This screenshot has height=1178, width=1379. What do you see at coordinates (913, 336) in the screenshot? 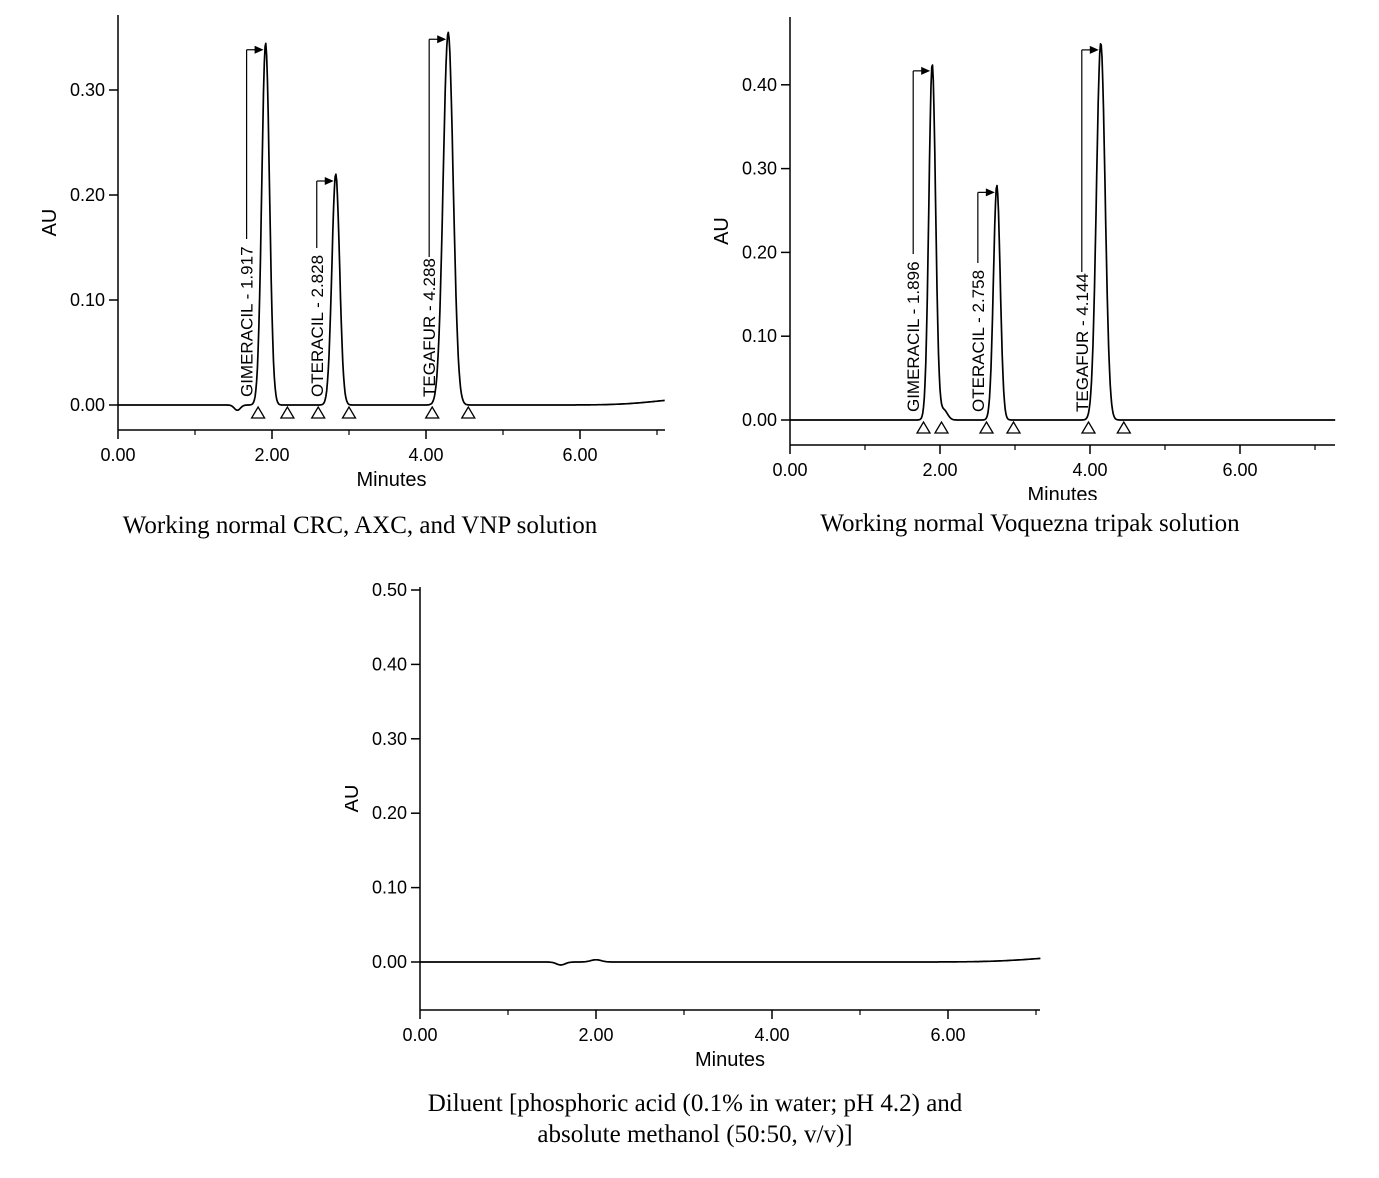
I see `peak-label: GIMERACIL - 1.896` at bounding box center [913, 336].